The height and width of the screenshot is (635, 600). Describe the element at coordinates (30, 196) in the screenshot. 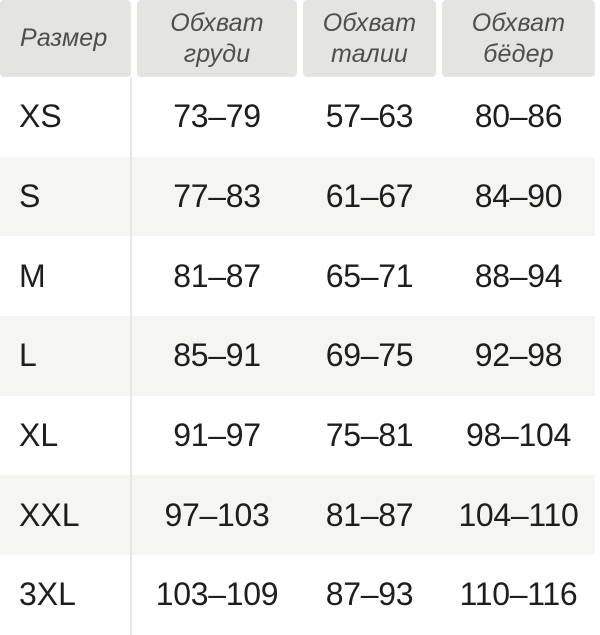

I see `size-label: S` at that location.